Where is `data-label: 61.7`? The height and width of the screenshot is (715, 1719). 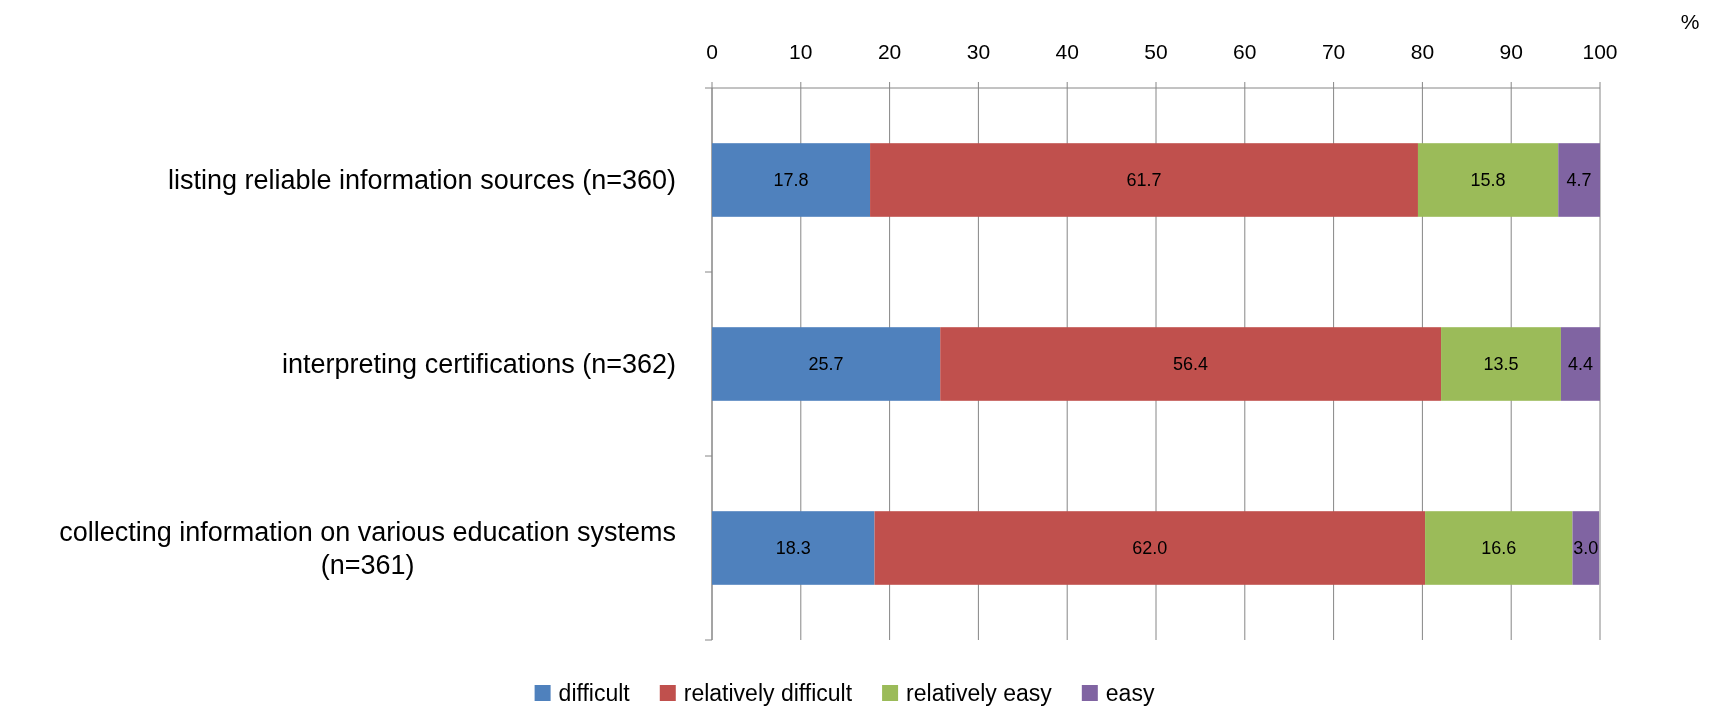 data-label: 61.7 is located at coordinates (1144, 180).